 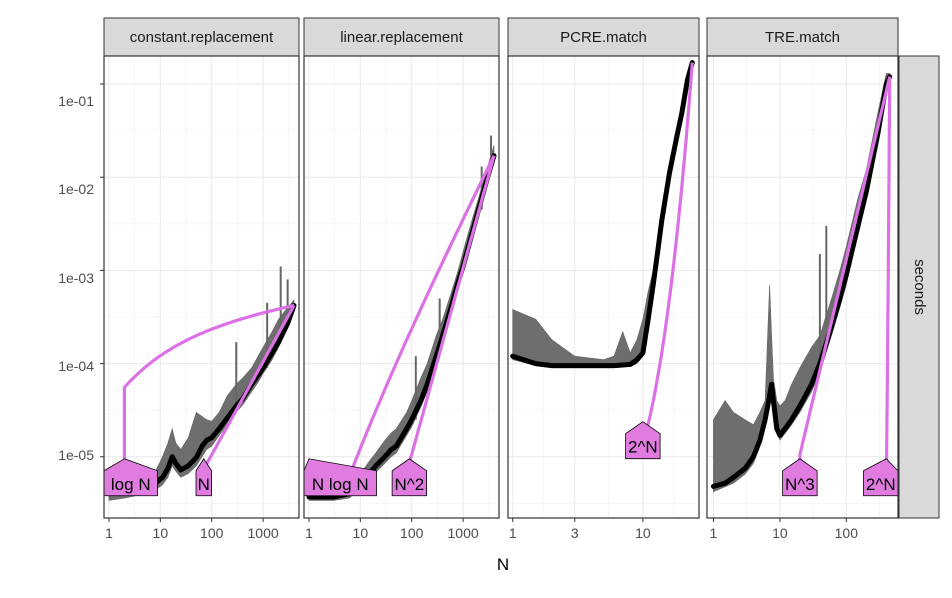 I want to click on asymptote-label: N log N, so click(x=340, y=477).